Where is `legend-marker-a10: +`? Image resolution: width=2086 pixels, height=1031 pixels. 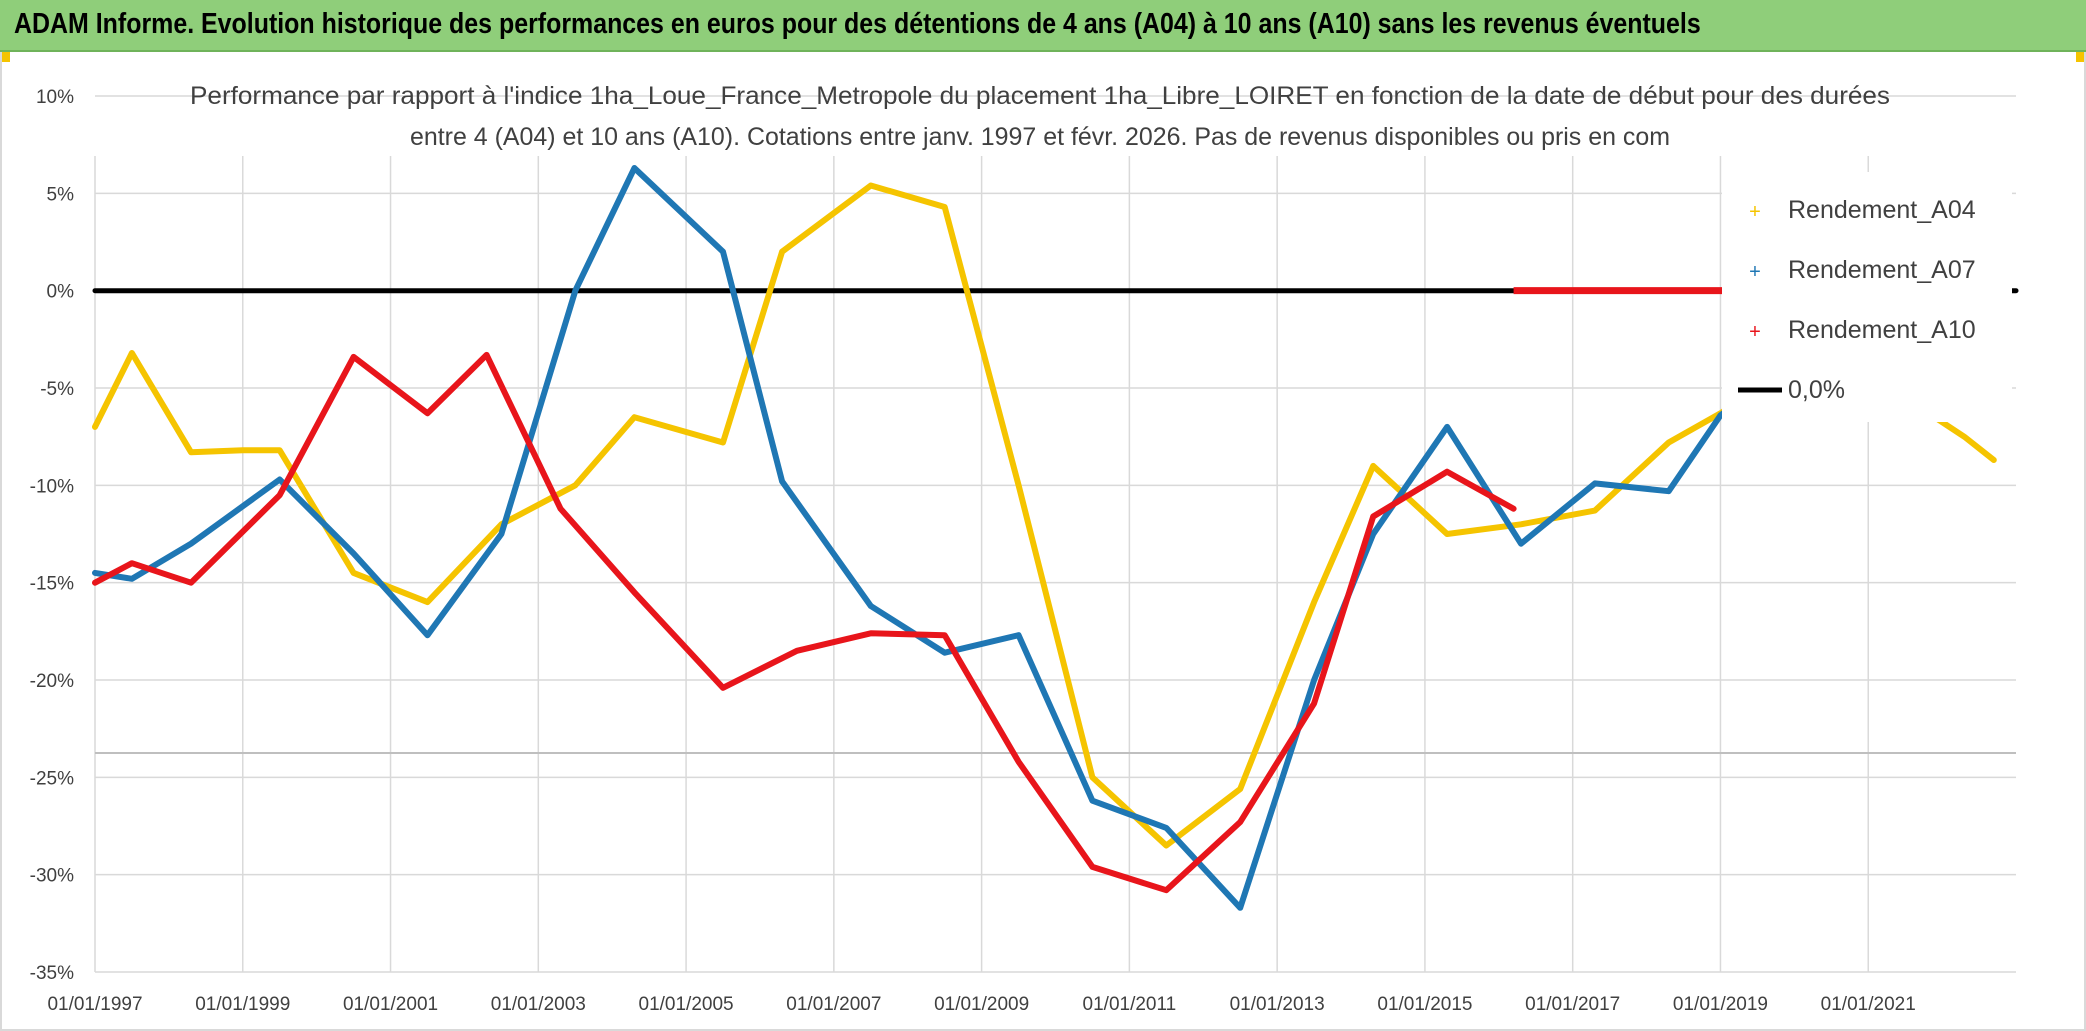 legend-marker-a10: + is located at coordinates (1755, 332).